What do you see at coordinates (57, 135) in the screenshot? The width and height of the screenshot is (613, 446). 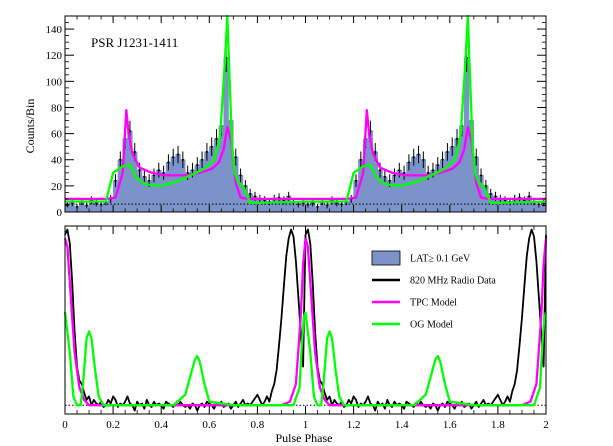 I see `y-tick-label: 60` at bounding box center [57, 135].